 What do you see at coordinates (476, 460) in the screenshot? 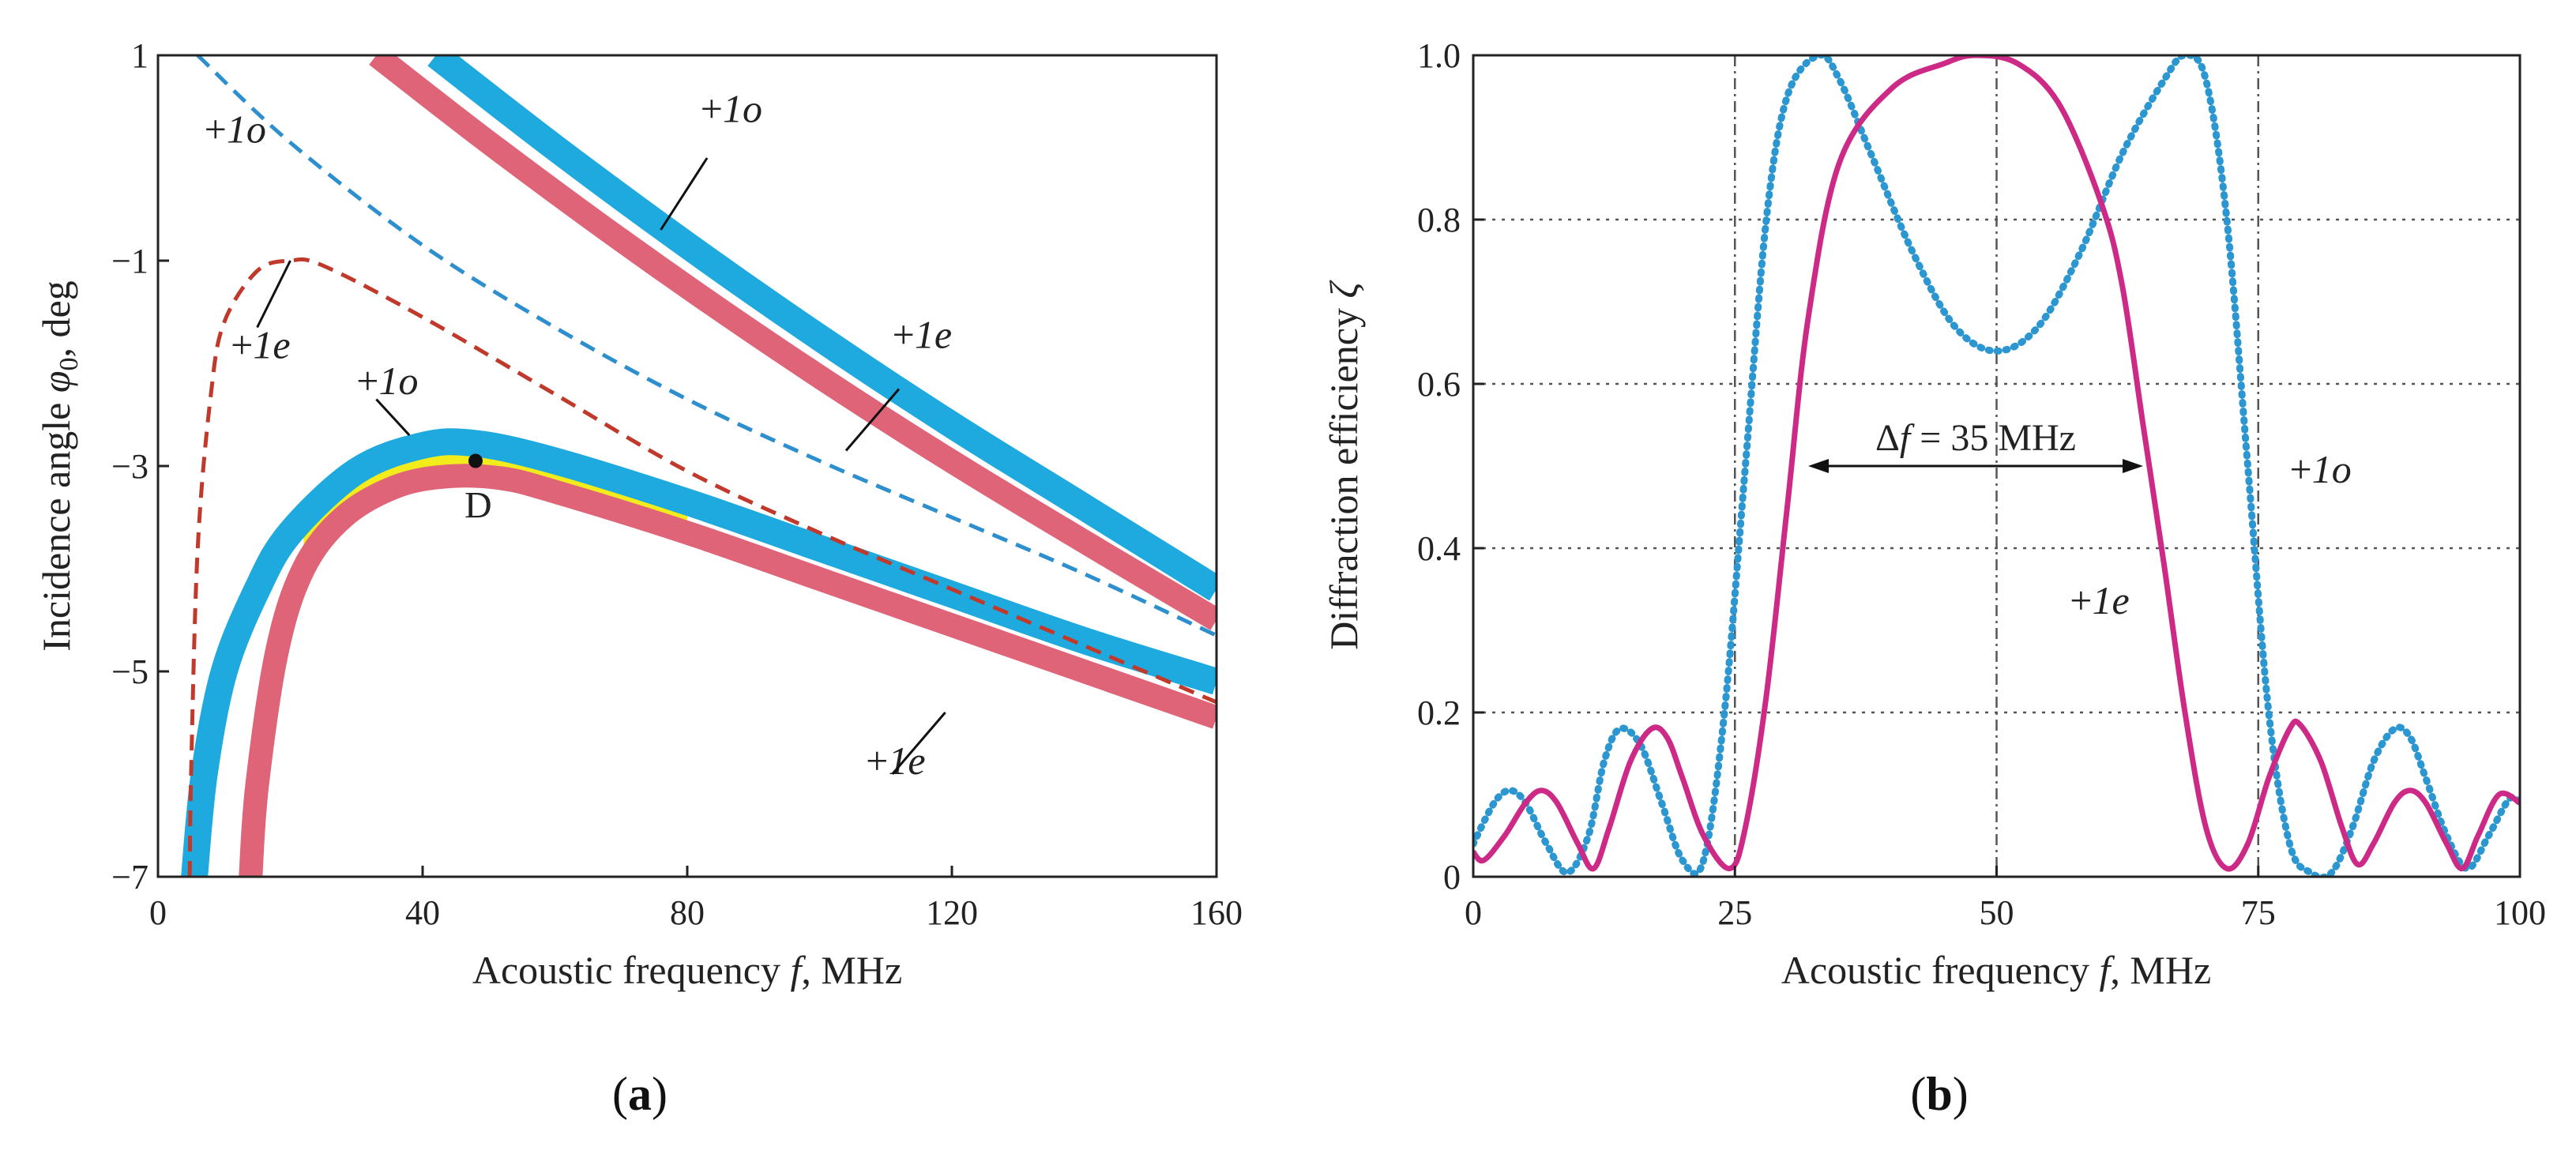
I see `point-d-marker` at bounding box center [476, 460].